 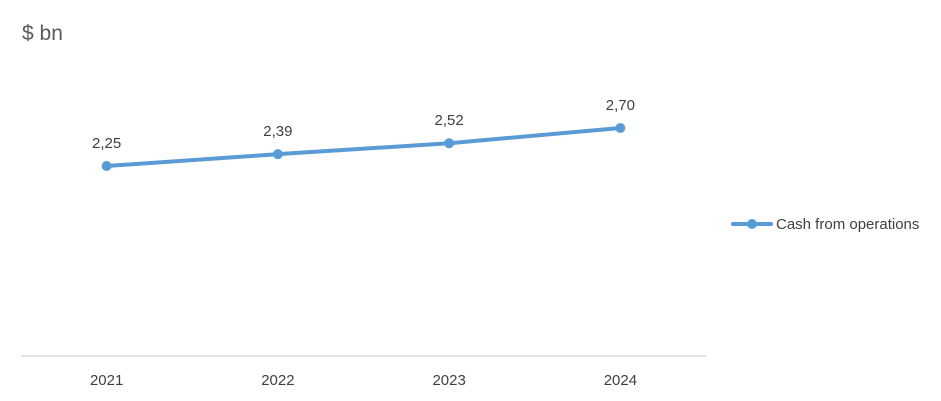 What do you see at coordinates (277, 380) in the screenshot?
I see `x-tick-label-2022: 2022` at bounding box center [277, 380].